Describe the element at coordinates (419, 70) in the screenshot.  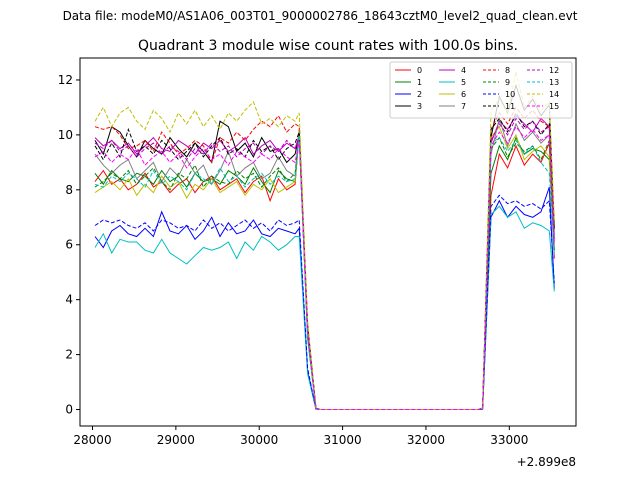
I see `legend-label-0: 0` at that location.